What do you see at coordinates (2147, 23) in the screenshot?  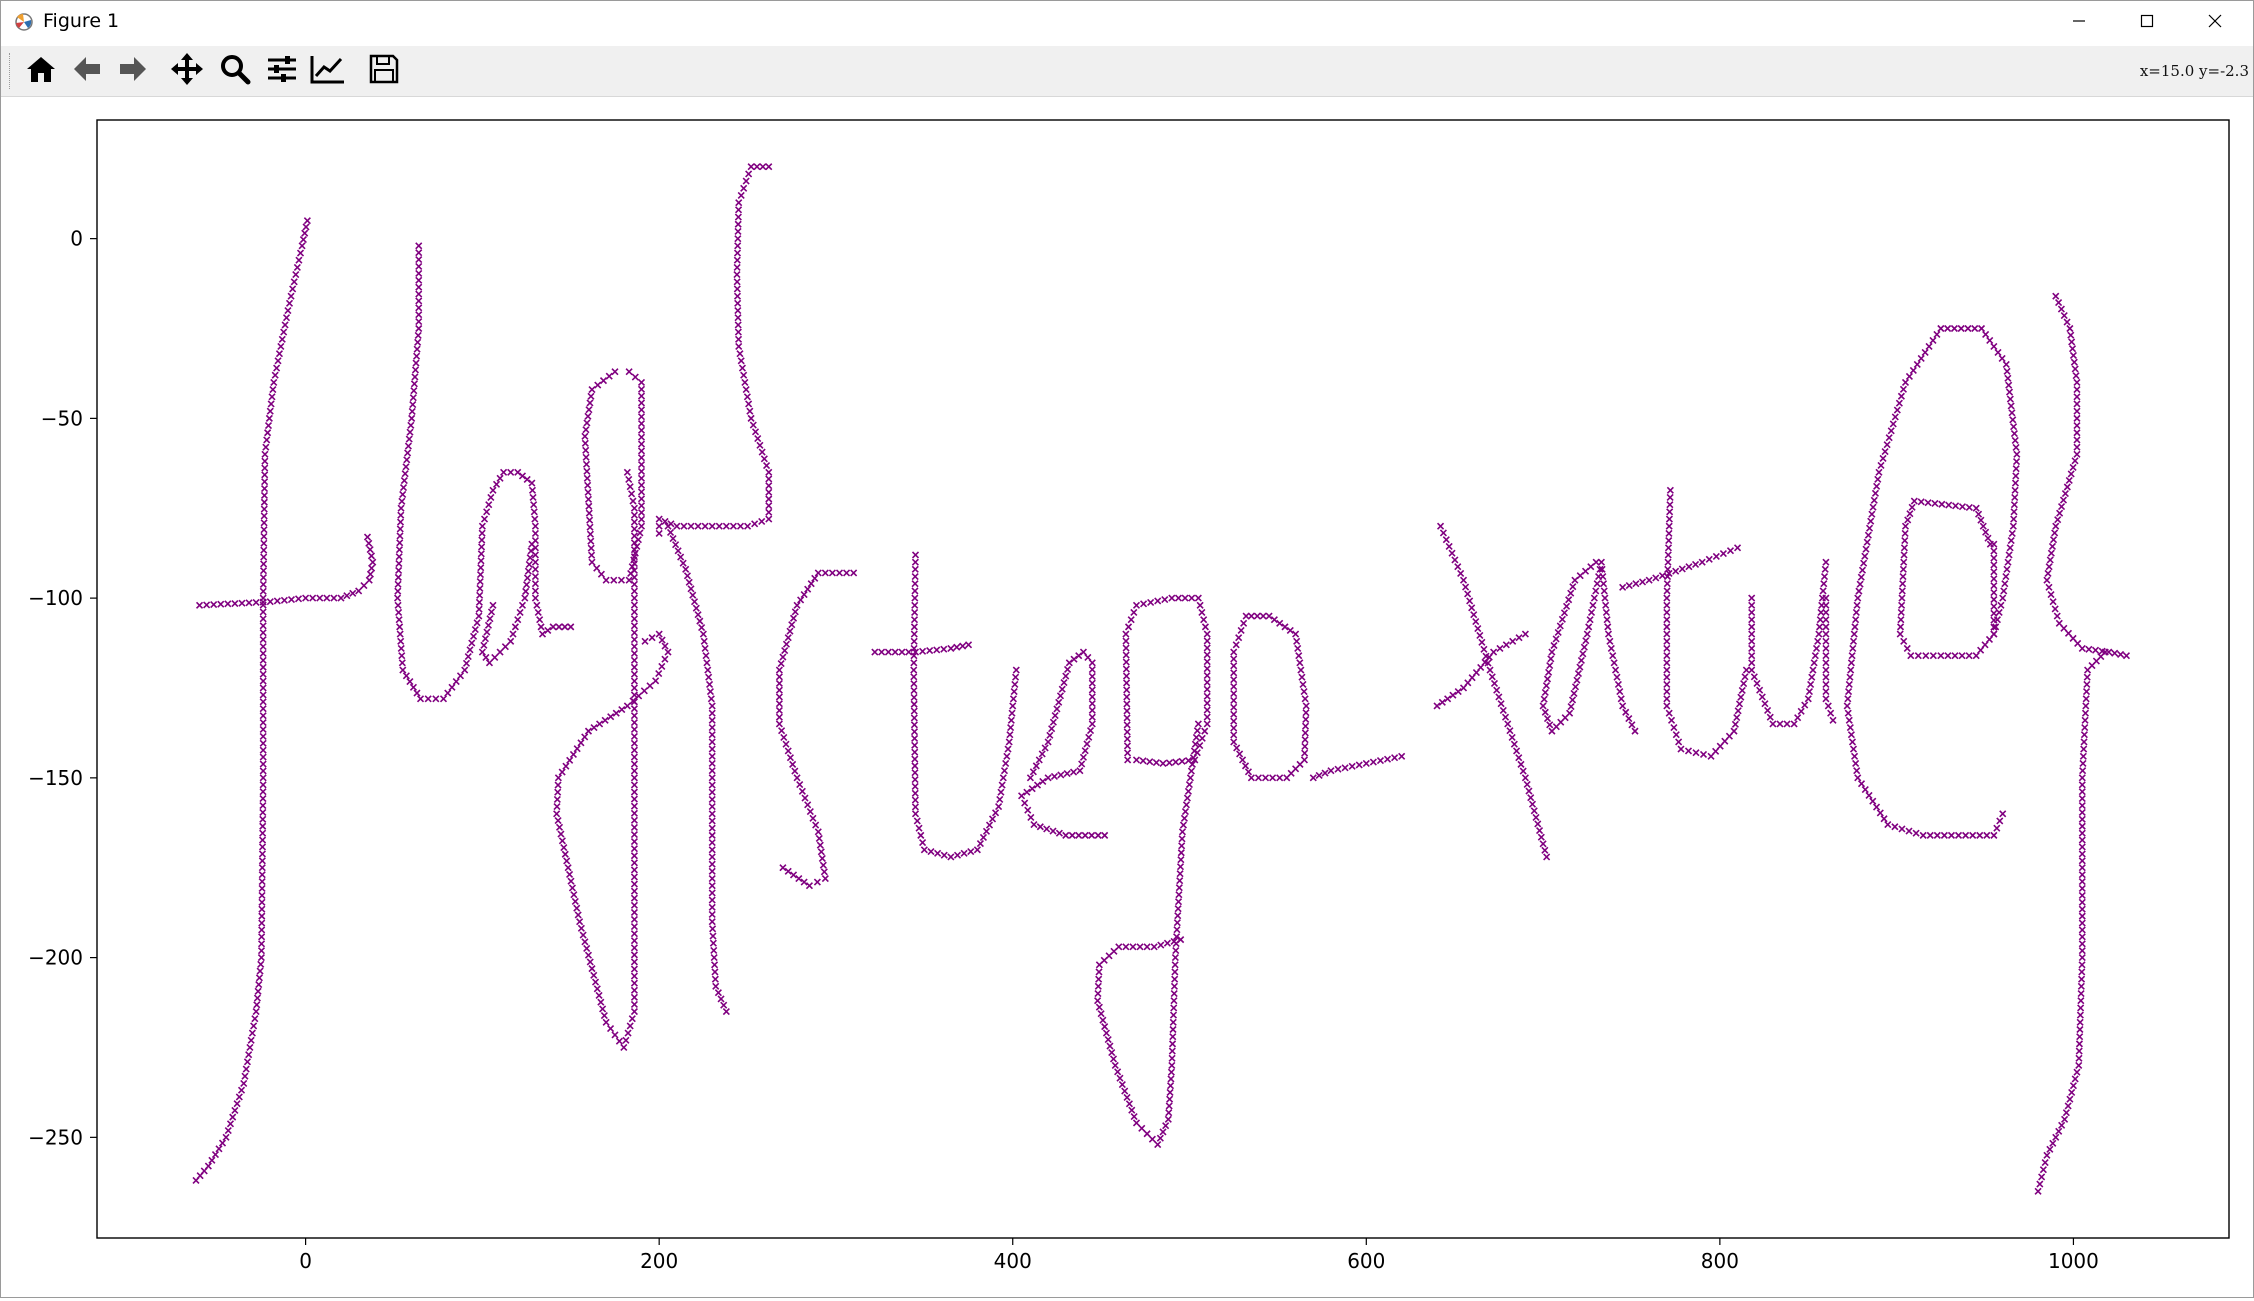 I see `maximize-button` at bounding box center [2147, 23].